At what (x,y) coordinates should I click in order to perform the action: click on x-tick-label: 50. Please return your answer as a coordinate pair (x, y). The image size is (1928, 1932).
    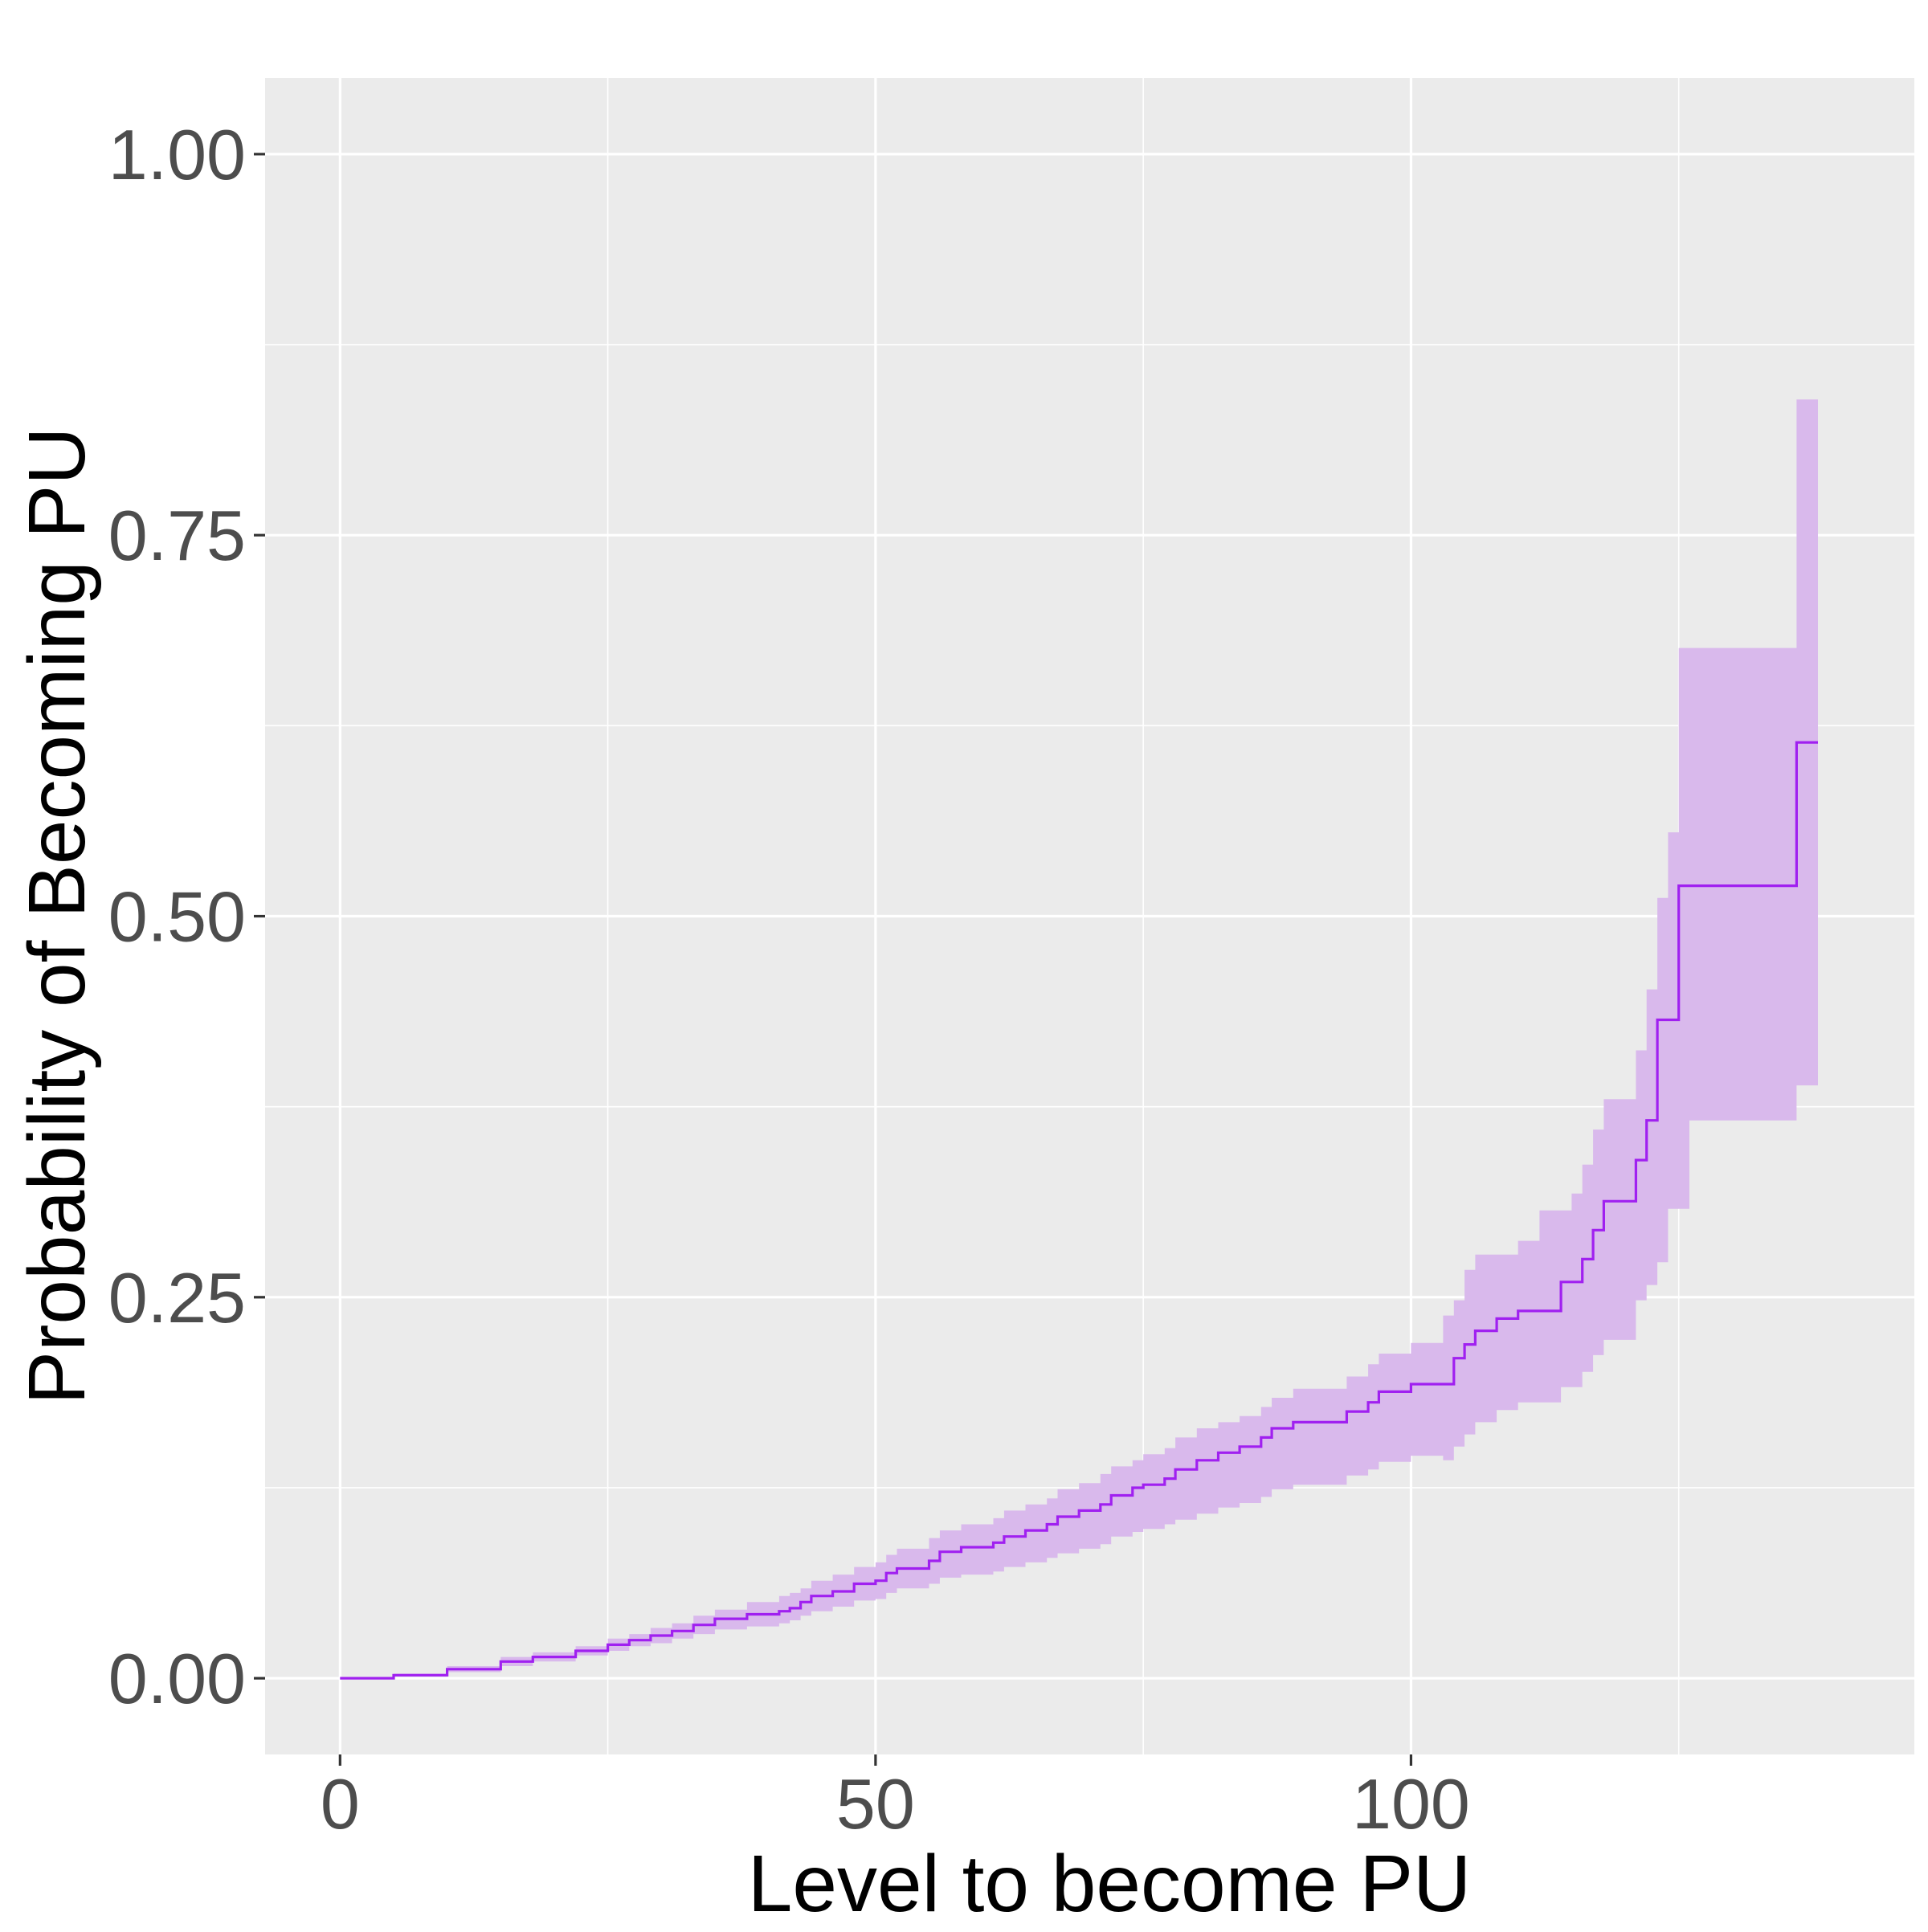
    Looking at the image, I should click on (876, 1804).